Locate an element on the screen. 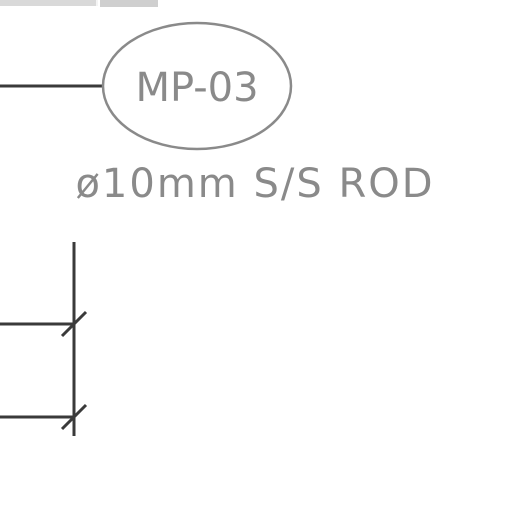 Image resolution: width=512 pixels, height=512 pixels. spec-label: ø10mm S/S ROD is located at coordinates (254, 184).